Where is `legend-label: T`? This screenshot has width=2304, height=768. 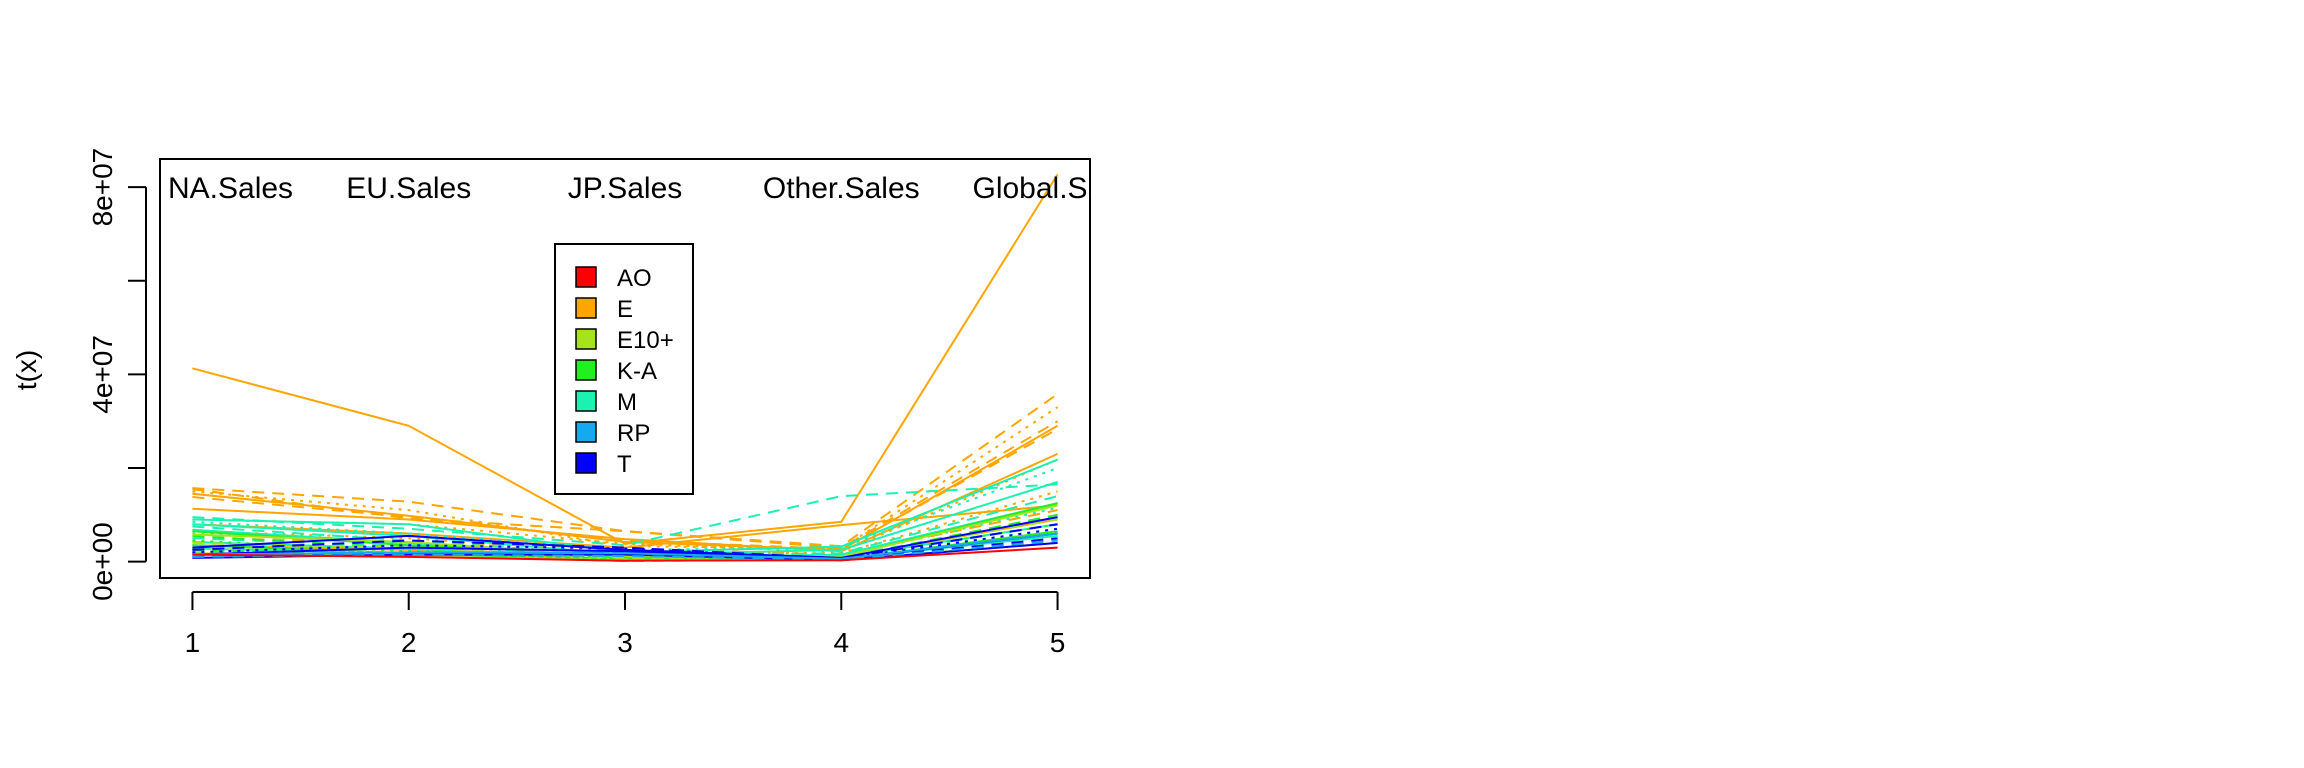
legend-label: T is located at coordinates (624, 464).